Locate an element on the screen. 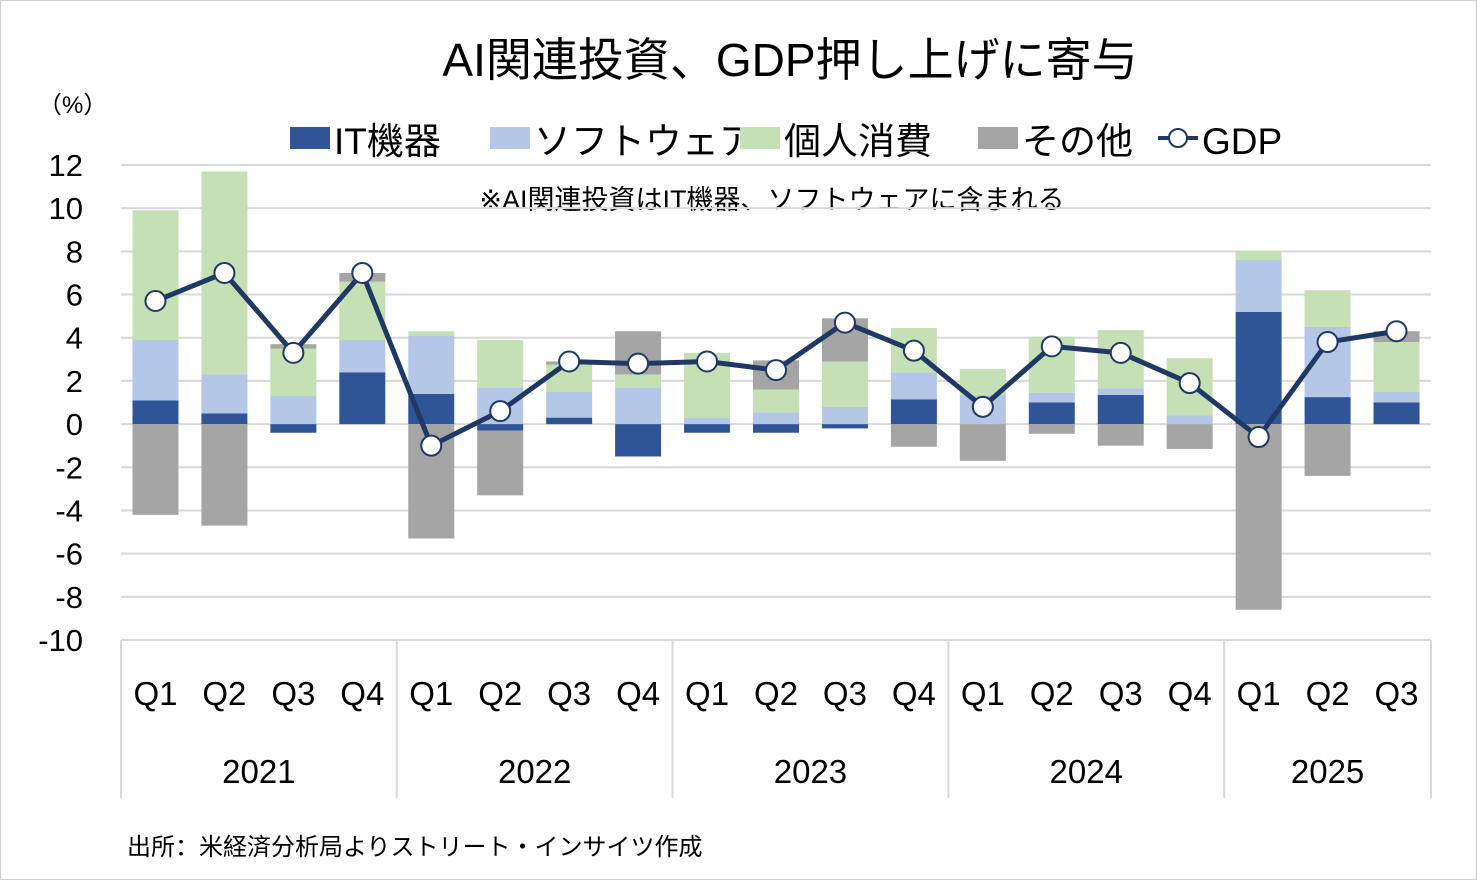 The image size is (1477, 880). y-tick-label: 12 is located at coordinates (66, 165).